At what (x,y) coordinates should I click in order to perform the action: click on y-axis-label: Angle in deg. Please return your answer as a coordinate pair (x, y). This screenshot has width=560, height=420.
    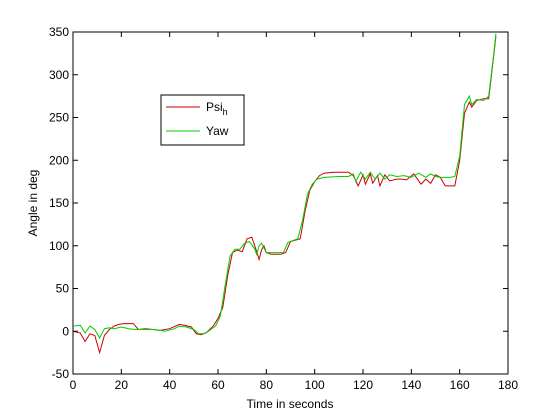
    Looking at the image, I should click on (33, 203).